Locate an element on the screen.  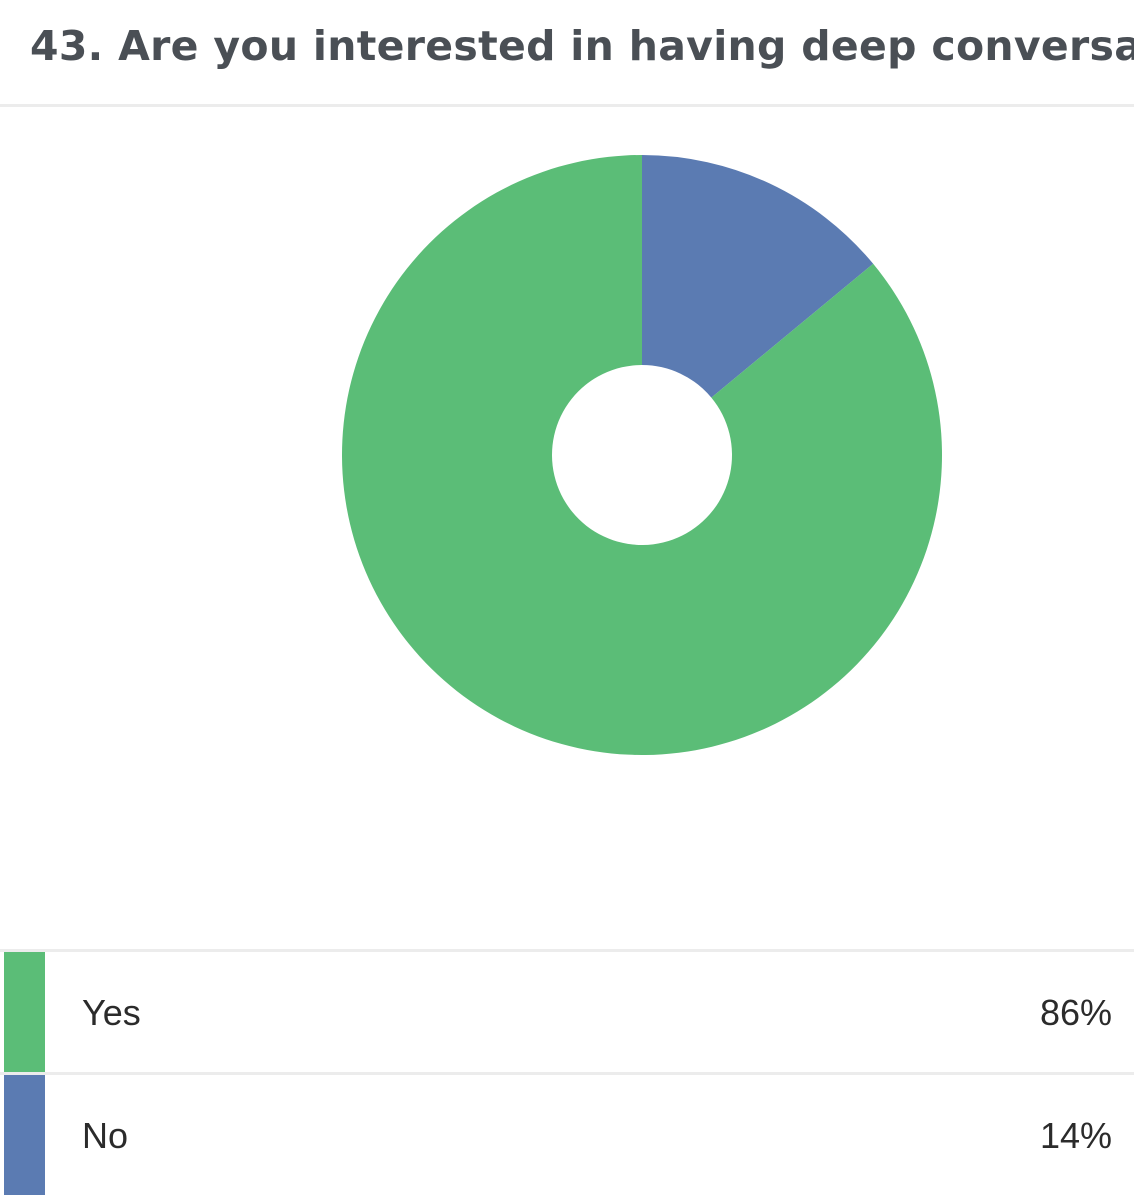
legend-value-yes: 86% is located at coordinates (1075, 1012).